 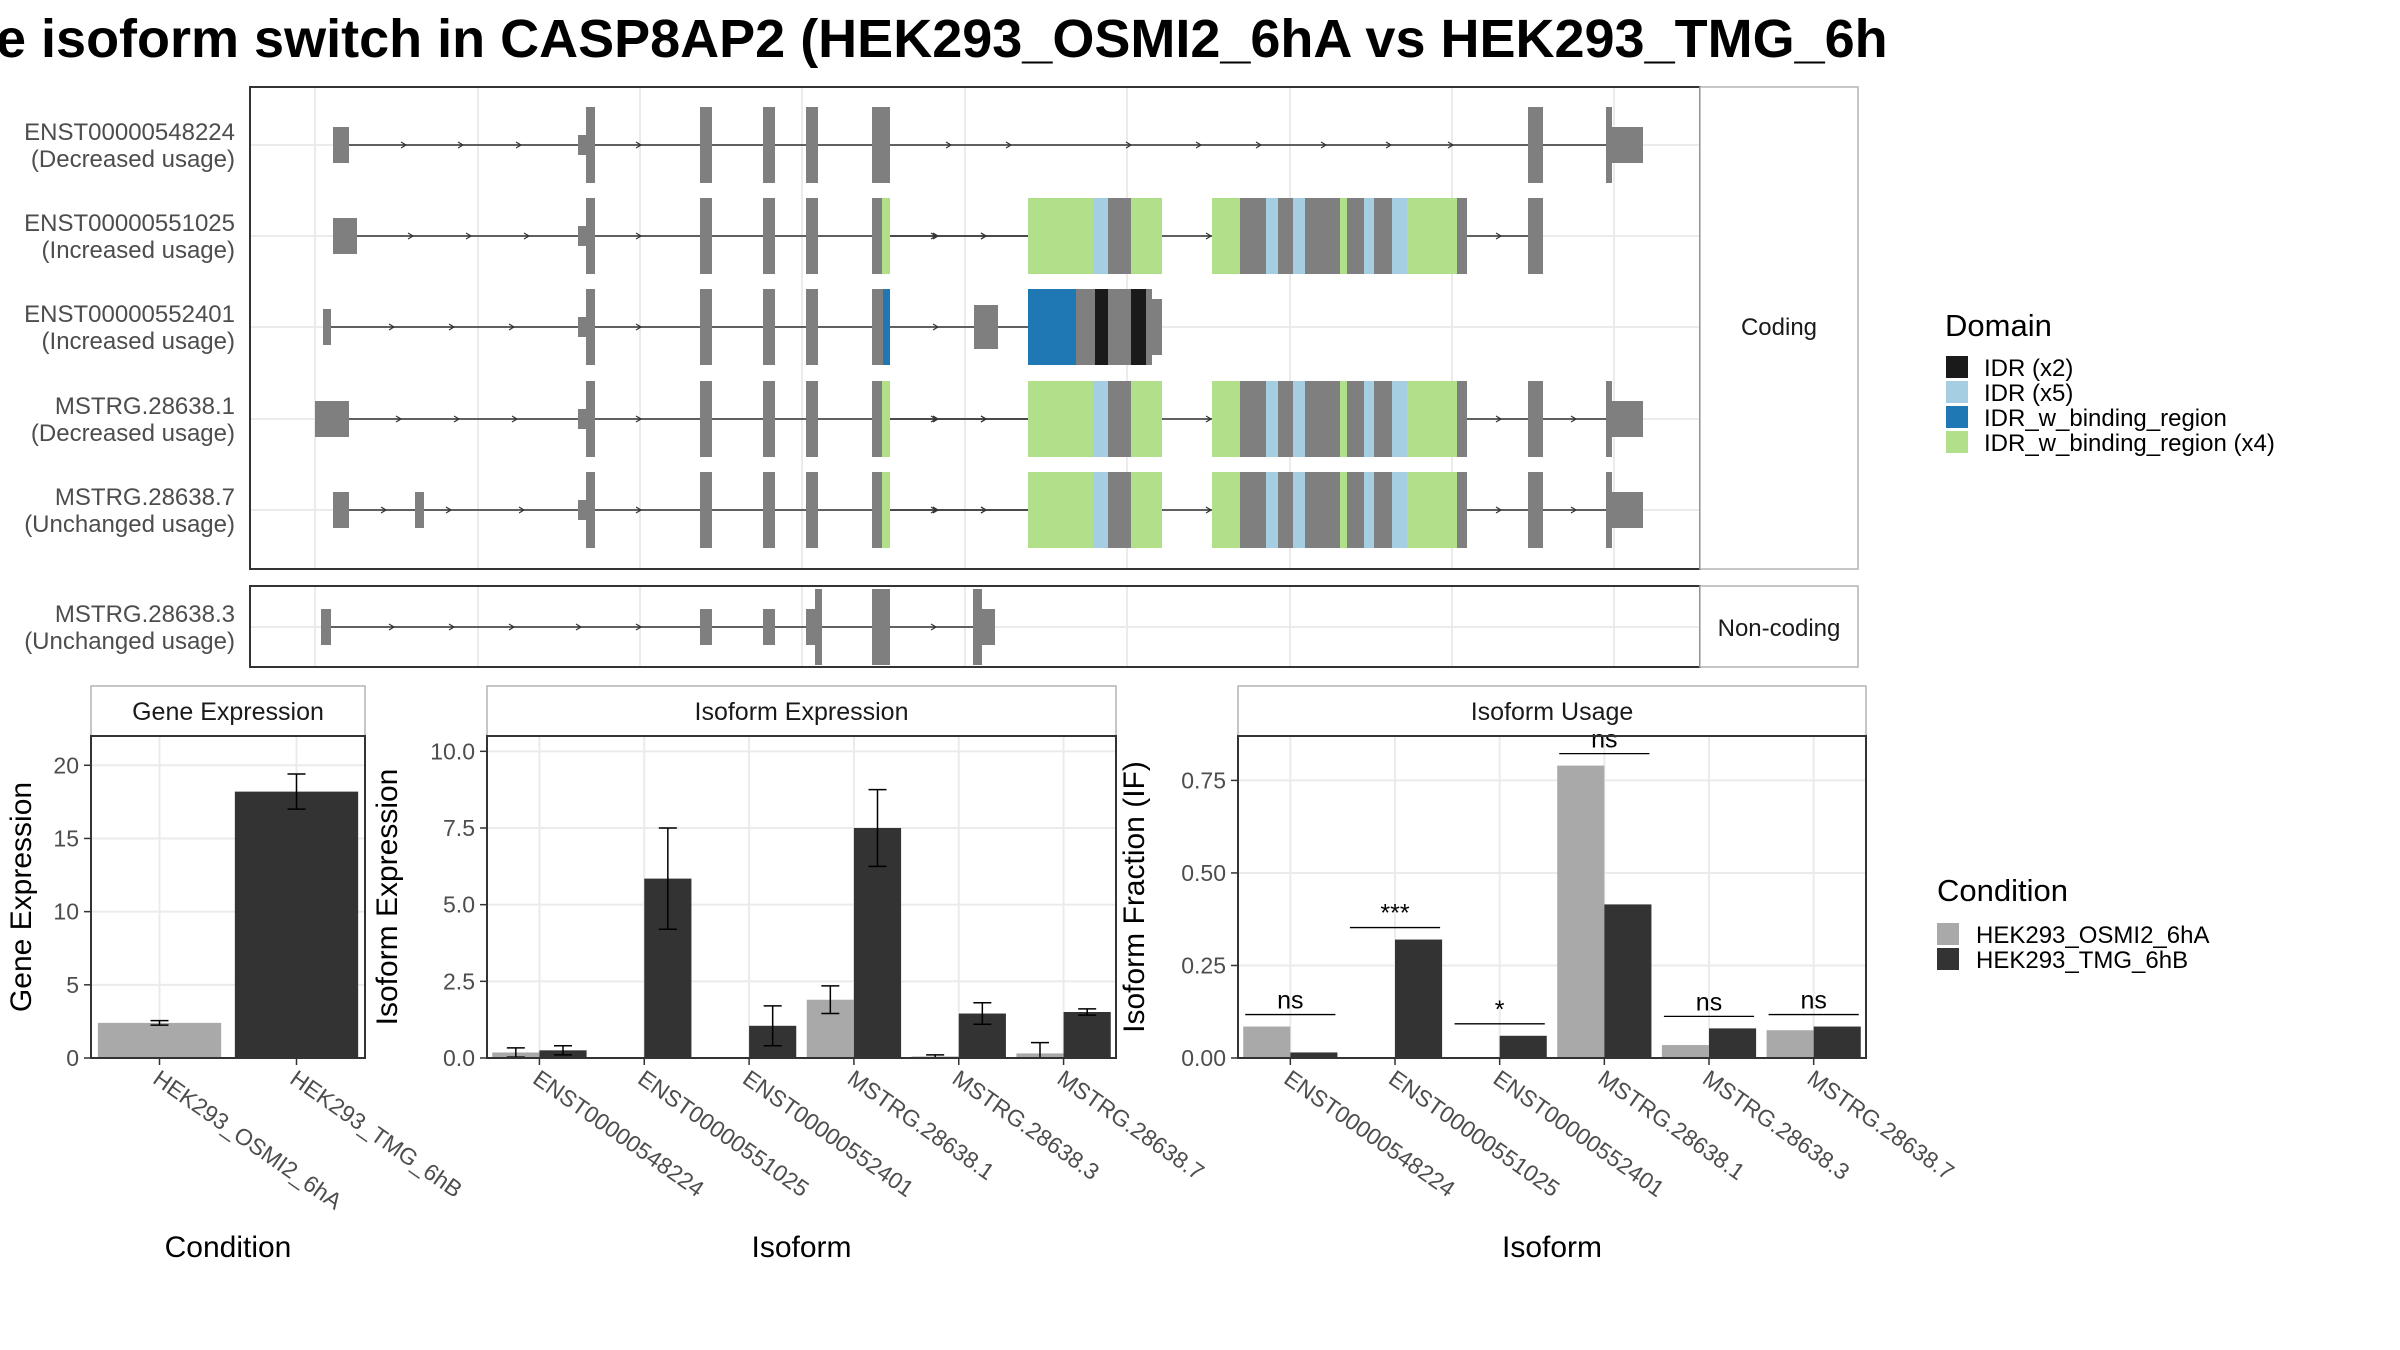 What do you see at coordinates (1203, 780) in the screenshot?
I see `y-tick-label: 0.75` at bounding box center [1203, 780].